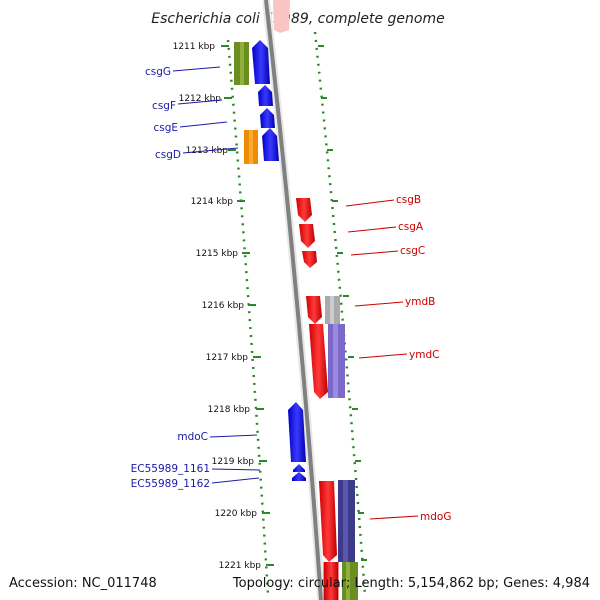  I want to click on gene-label-csgD: csgD, so click(168, 155).